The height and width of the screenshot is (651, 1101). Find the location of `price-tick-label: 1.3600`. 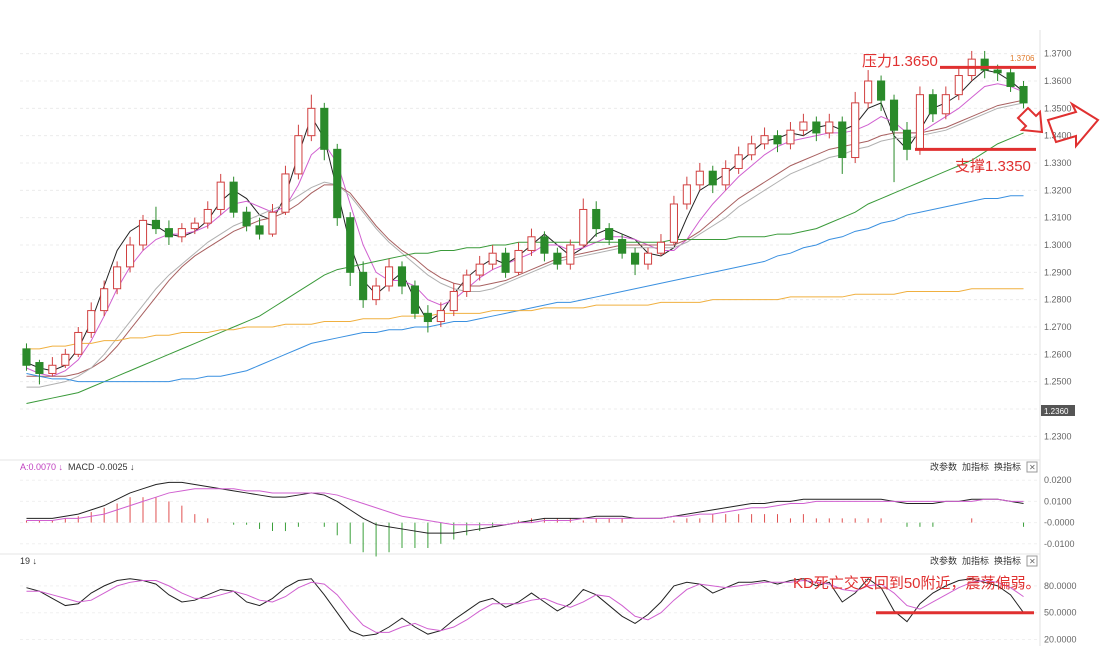

price-tick-label: 1.3600 is located at coordinates (1058, 81).